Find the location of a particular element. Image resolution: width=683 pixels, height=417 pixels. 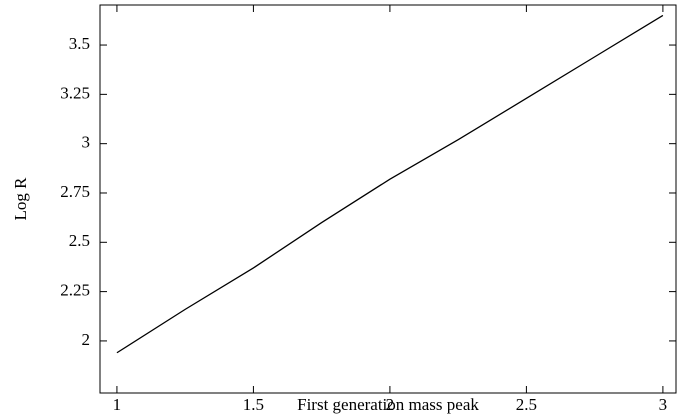

y-tick-label: 2.25 is located at coordinates (75, 290).